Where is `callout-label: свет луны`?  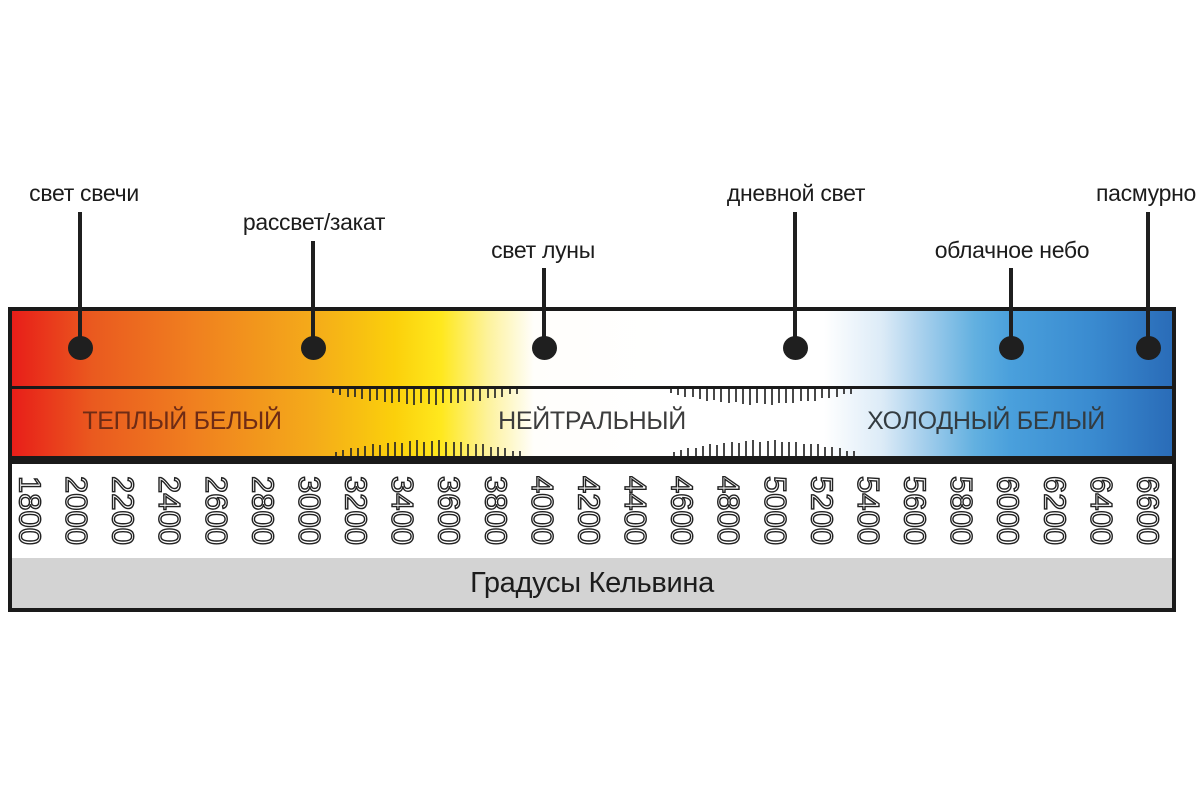 callout-label: свет луны is located at coordinates (543, 250).